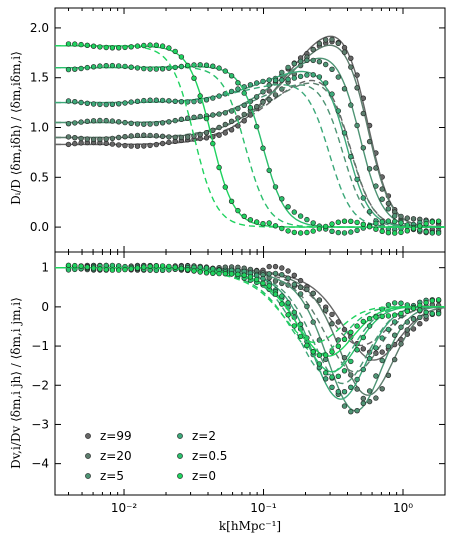  I want to click on y-tick-label: −2, so click(40, 385).